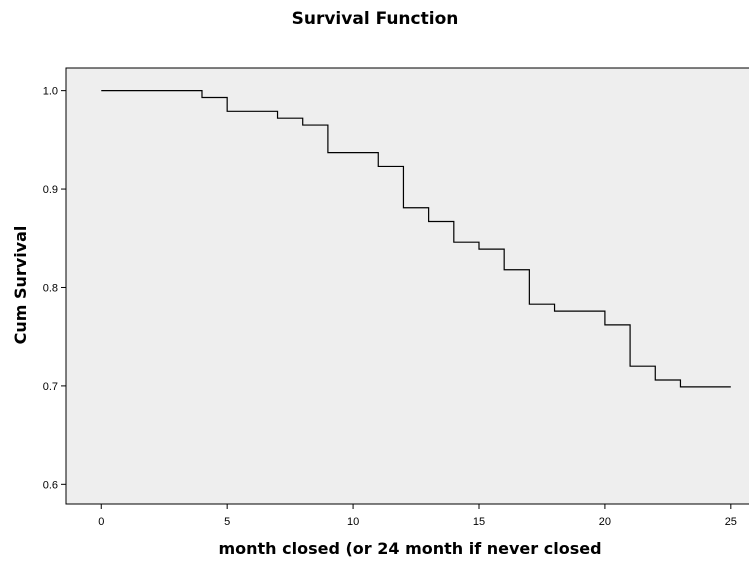 This screenshot has height=563, width=749. Describe the element at coordinates (417, 516) in the screenshot. I see `x-axis: 0 5 10 15 20 25` at that location.